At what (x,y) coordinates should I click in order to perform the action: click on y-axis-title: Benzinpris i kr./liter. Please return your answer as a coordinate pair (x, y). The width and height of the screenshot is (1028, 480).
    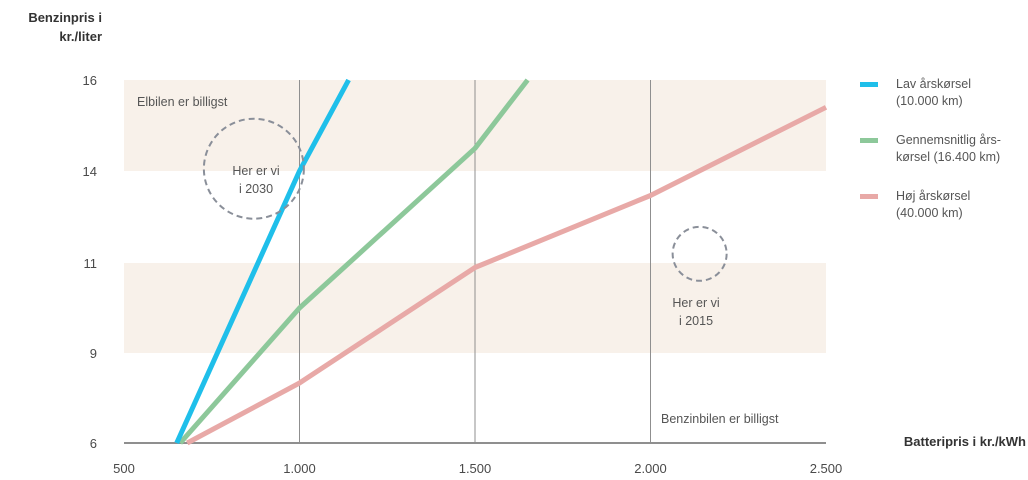
    Looking at the image, I should click on (51, 27).